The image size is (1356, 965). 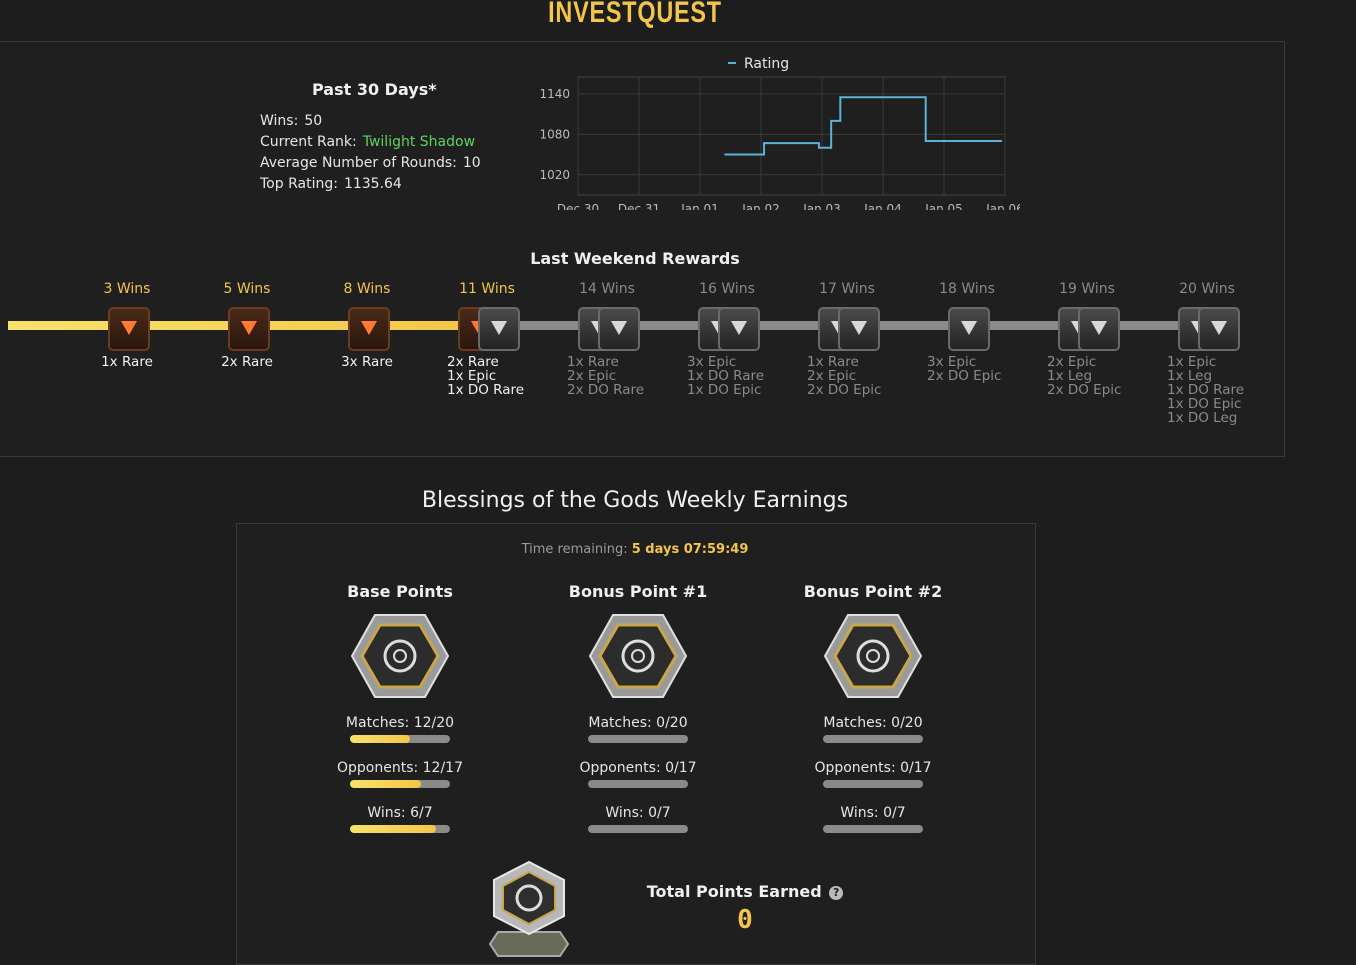 I want to click on time-remaining-label: Time remaining:, so click(x=574, y=549).